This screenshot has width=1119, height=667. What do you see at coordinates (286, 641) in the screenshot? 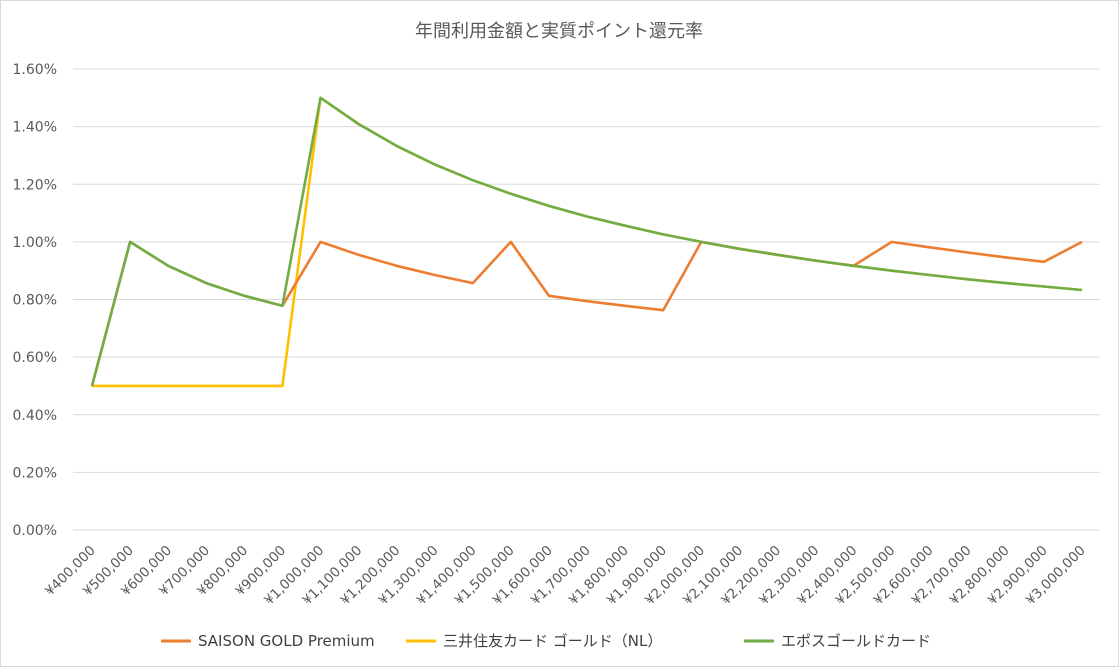
I see `legend-label: SAISON GOLD Premium` at bounding box center [286, 641].